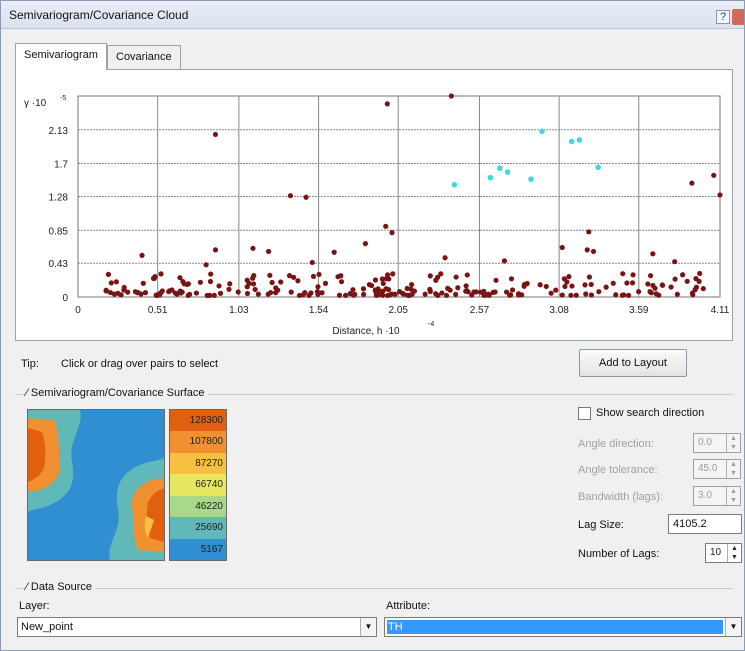 The width and height of the screenshot is (745, 651). I want to click on surface-contours, so click(96, 485).